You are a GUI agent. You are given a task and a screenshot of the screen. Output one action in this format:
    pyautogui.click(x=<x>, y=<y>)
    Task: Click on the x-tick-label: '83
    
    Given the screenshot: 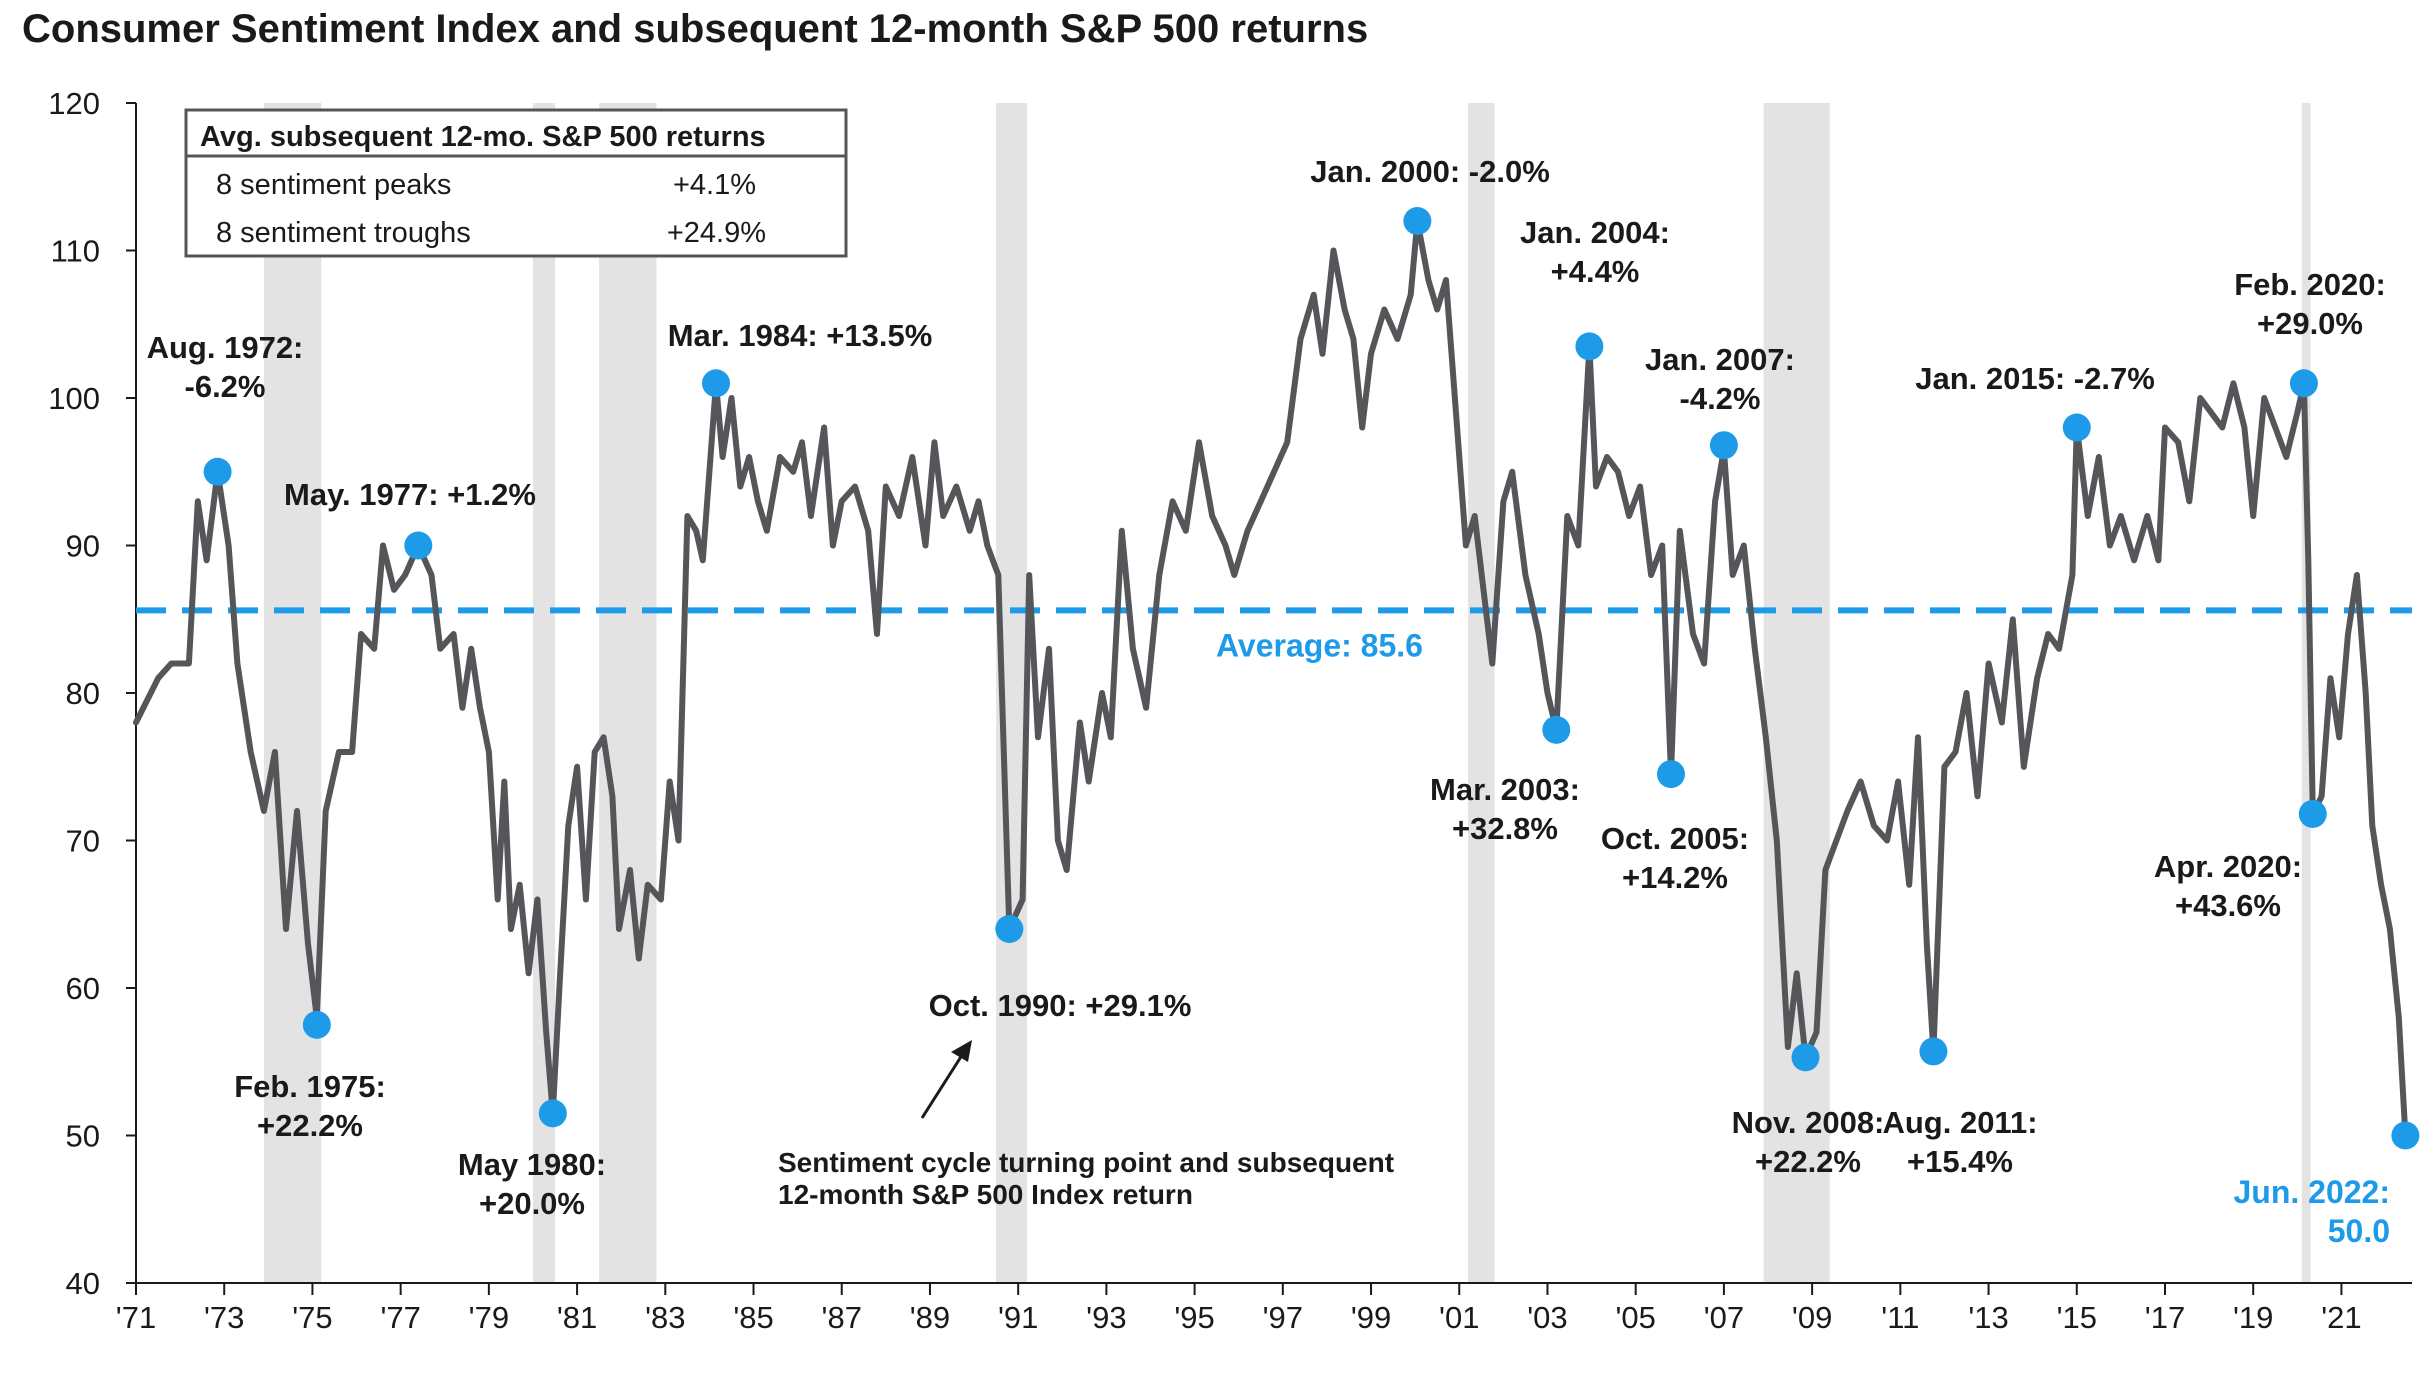 What is the action you would take?
    pyautogui.click(x=665, y=1317)
    